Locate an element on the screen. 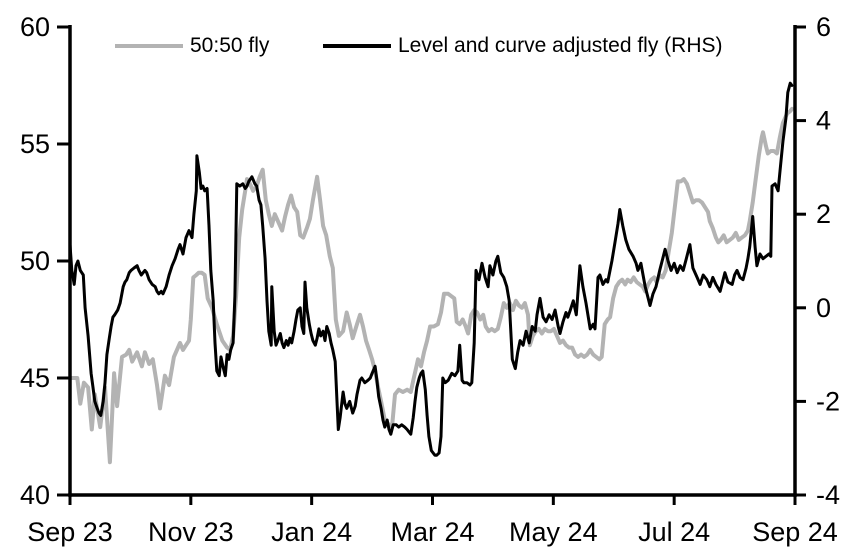  x-axis-tick-label: Sep 23 is located at coordinates (70, 532).